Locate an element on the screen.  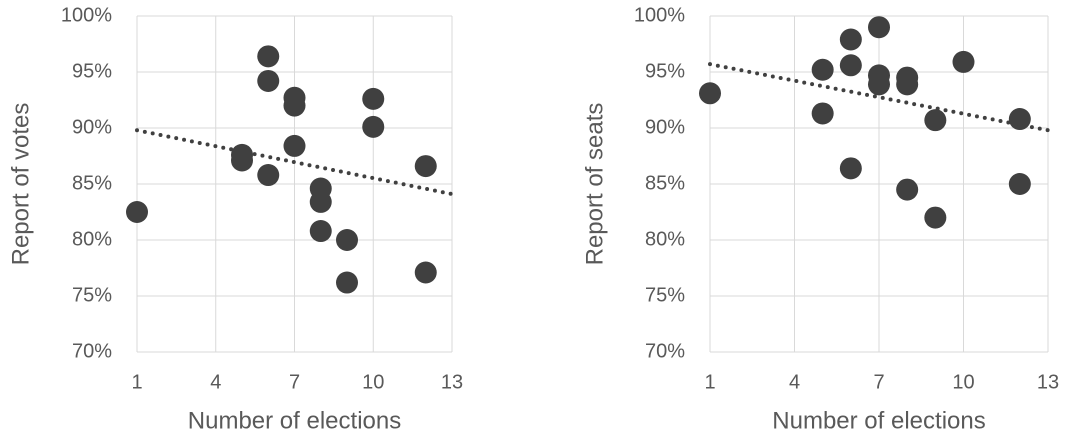
y-axis-label: Report of seats is located at coordinates (594, 184).